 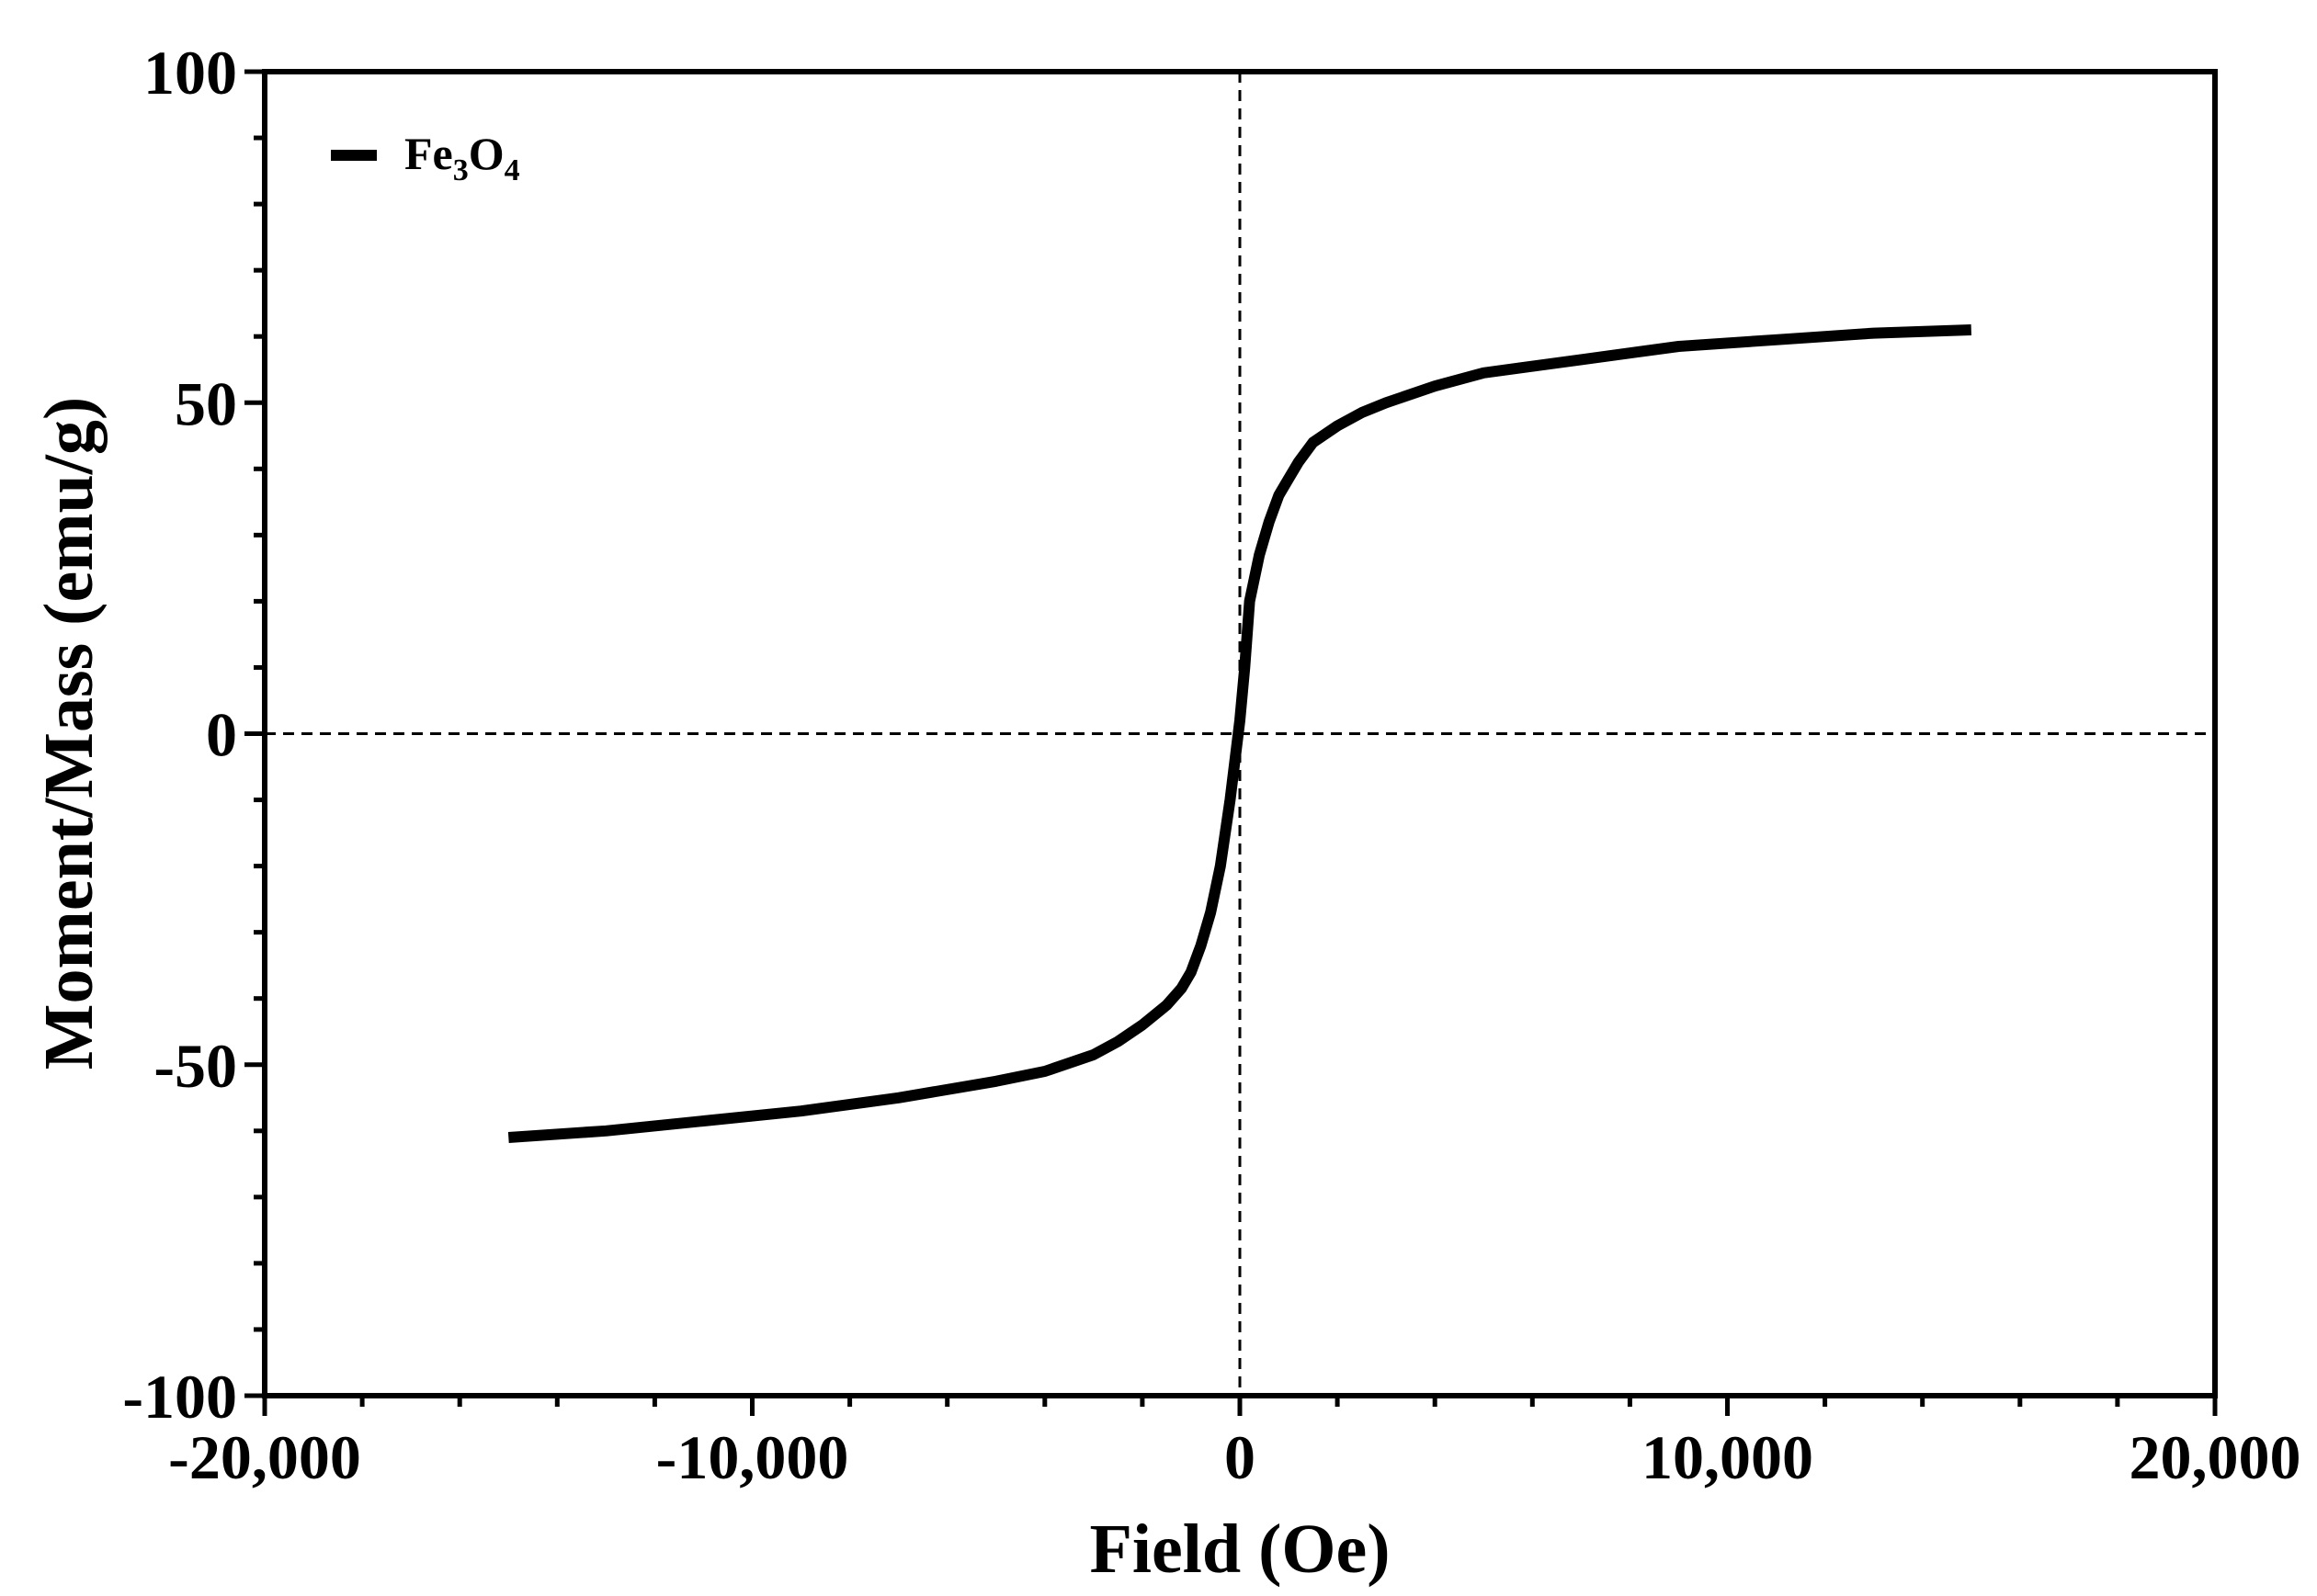 What do you see at coordinates (512, 170) in the screenshot?
I see `legend-label-subscript: 4` at bounding box center [512, 170].